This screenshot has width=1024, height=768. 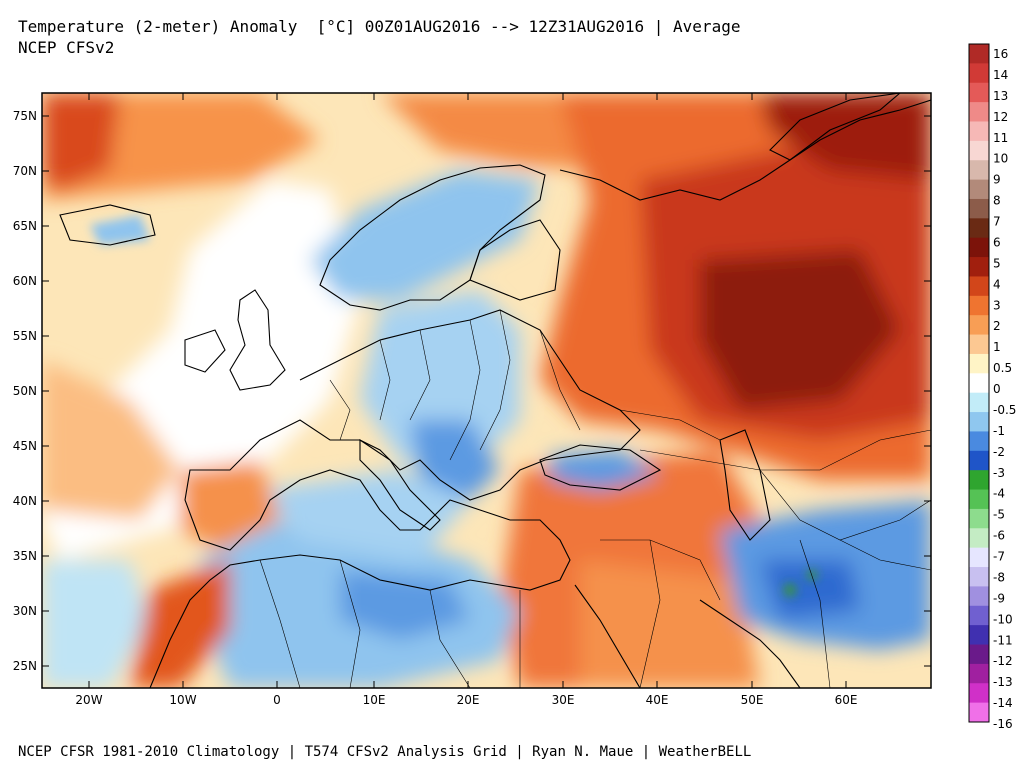 What do you see at coordinates (1003, 619) in the screenshot?
I see `colorbar-label: -10` at bounding box center [1003, 619].